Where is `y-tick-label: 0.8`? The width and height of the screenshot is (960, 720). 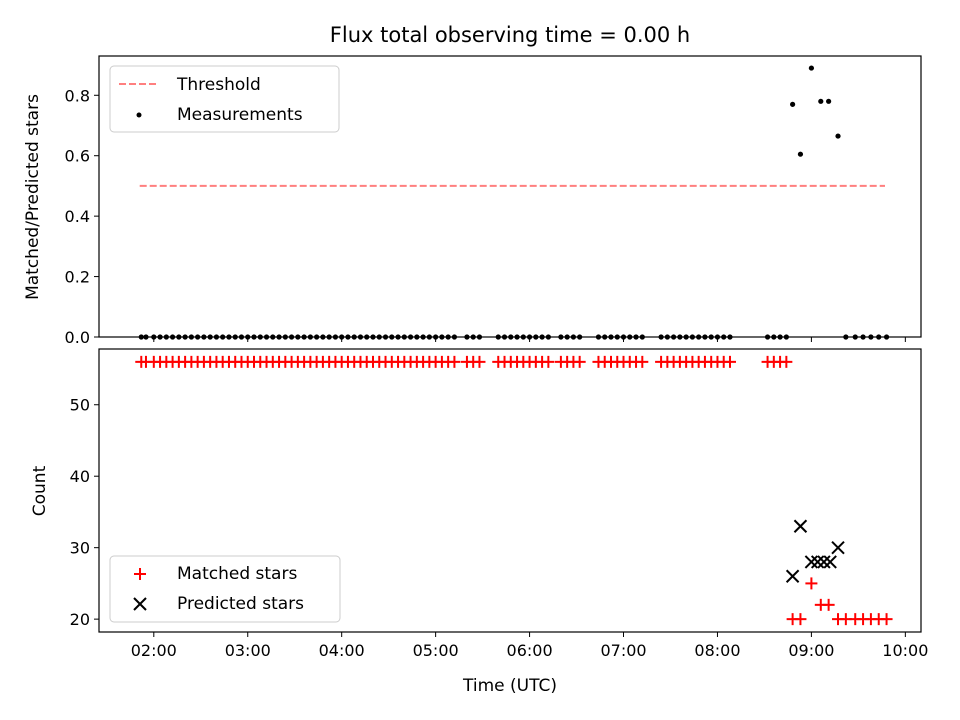
y-tick-label: 0.8 is located at coordinates (77, 95).